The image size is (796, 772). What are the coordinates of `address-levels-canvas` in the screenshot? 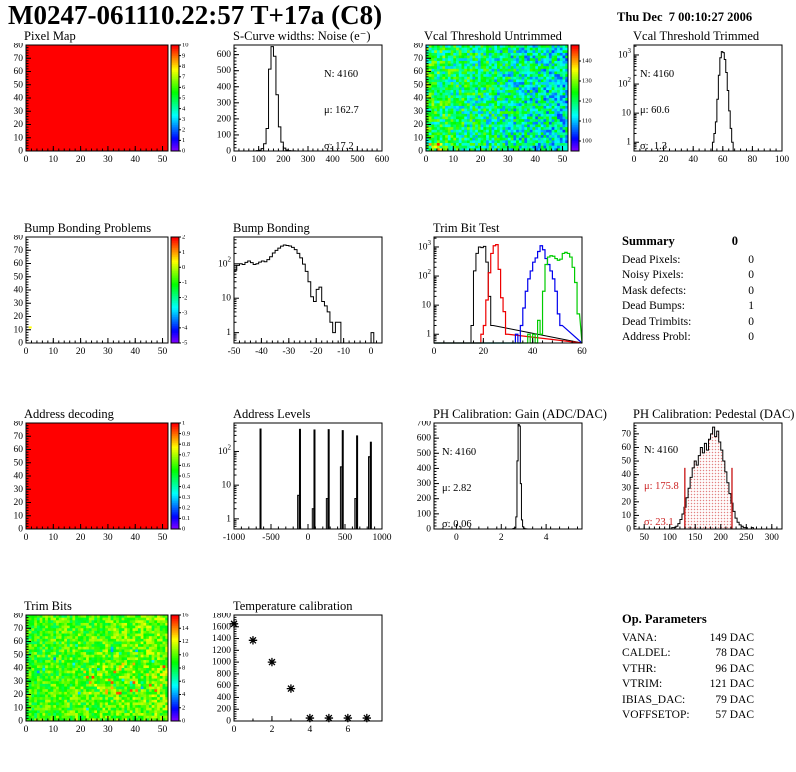 It's located at (298, 483).